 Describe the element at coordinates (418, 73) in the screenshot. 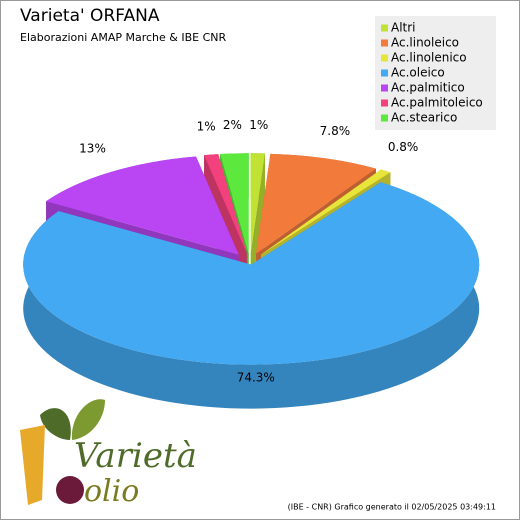

I see `legend-label: Ac.oleico` at that location.